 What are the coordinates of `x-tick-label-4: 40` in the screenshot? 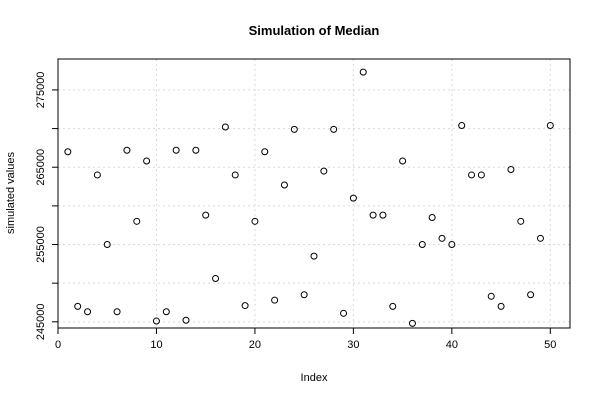 It's located at (452, 345).